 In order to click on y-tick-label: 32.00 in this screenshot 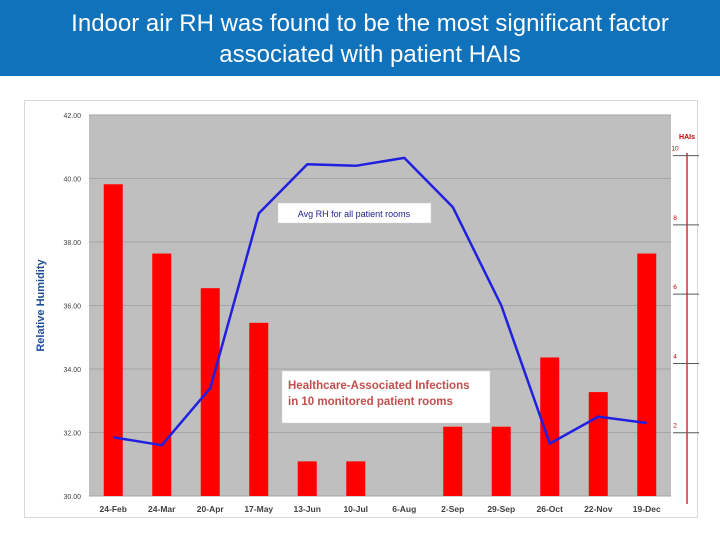, I will do `click(72, 434)`.